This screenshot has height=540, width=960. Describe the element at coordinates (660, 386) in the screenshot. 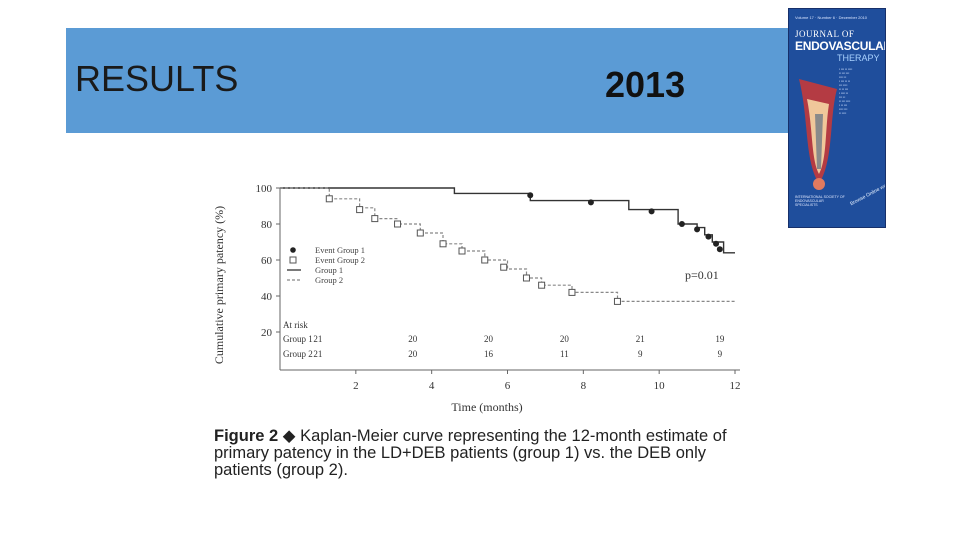

I see `x-tick-label: 10` at that location.